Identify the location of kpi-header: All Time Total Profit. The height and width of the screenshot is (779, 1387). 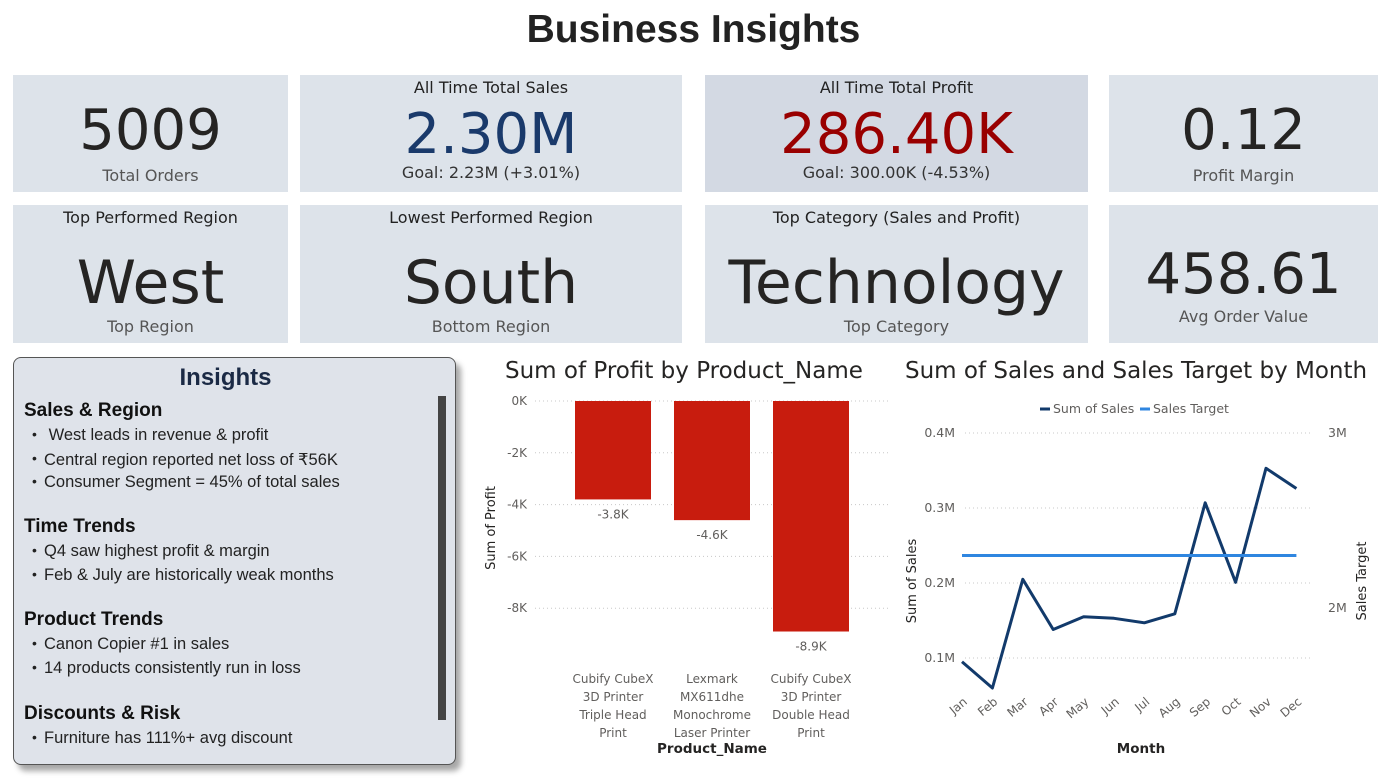
(896, 87).